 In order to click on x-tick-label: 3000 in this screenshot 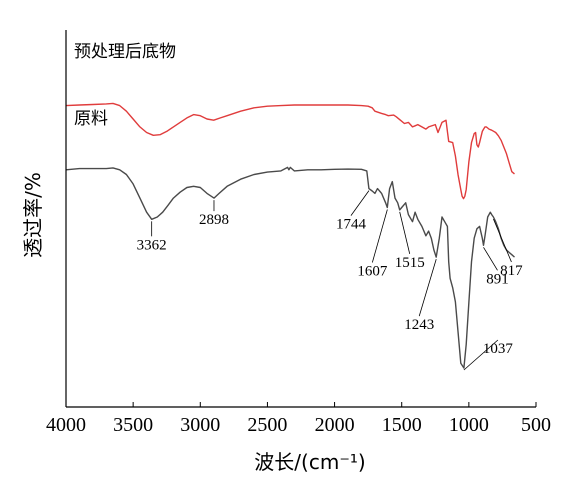, I will do `click(200, 425)`.